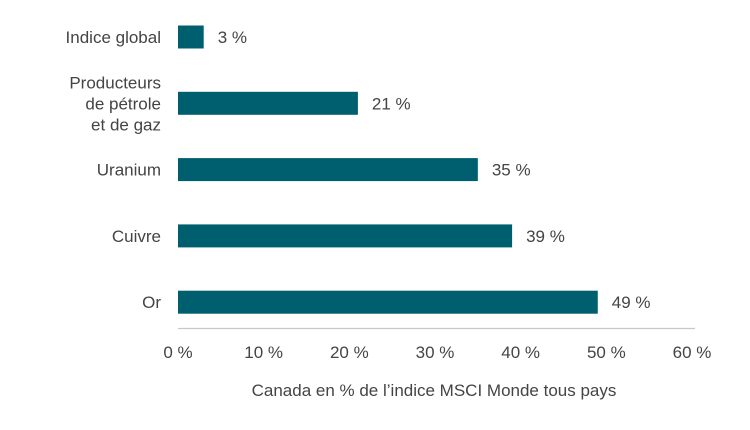  I want to click on category-label: Producteurs de pétrole et de gaz, so click(115, 103).